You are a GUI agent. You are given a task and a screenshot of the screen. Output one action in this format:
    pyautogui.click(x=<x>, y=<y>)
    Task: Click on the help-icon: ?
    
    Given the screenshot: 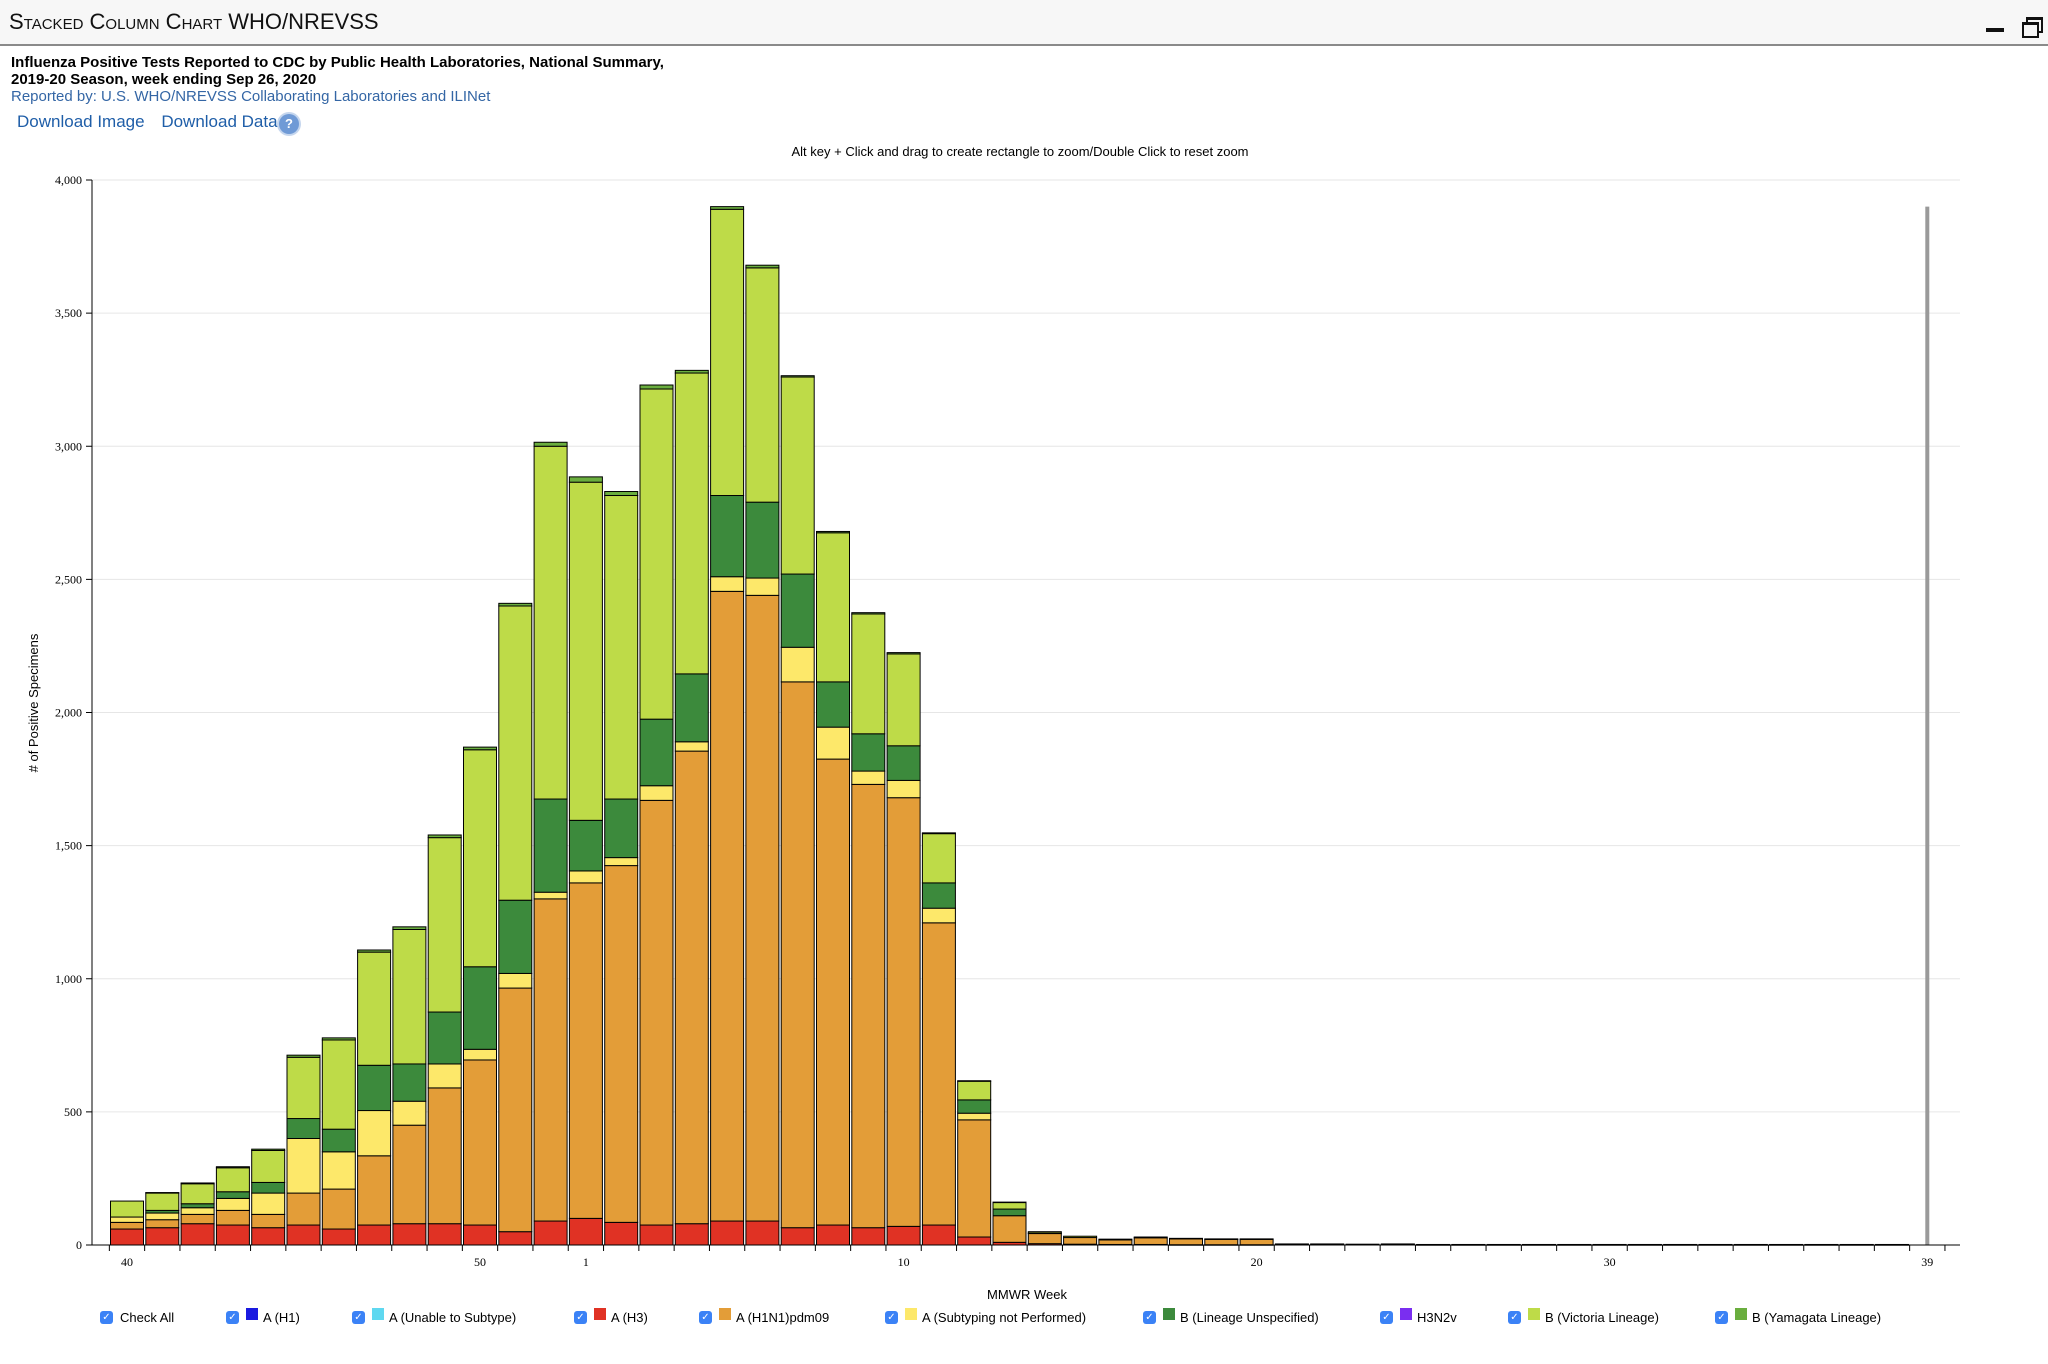 What is the action you would take?
    pyautogui.click(x=289, y=124)
    